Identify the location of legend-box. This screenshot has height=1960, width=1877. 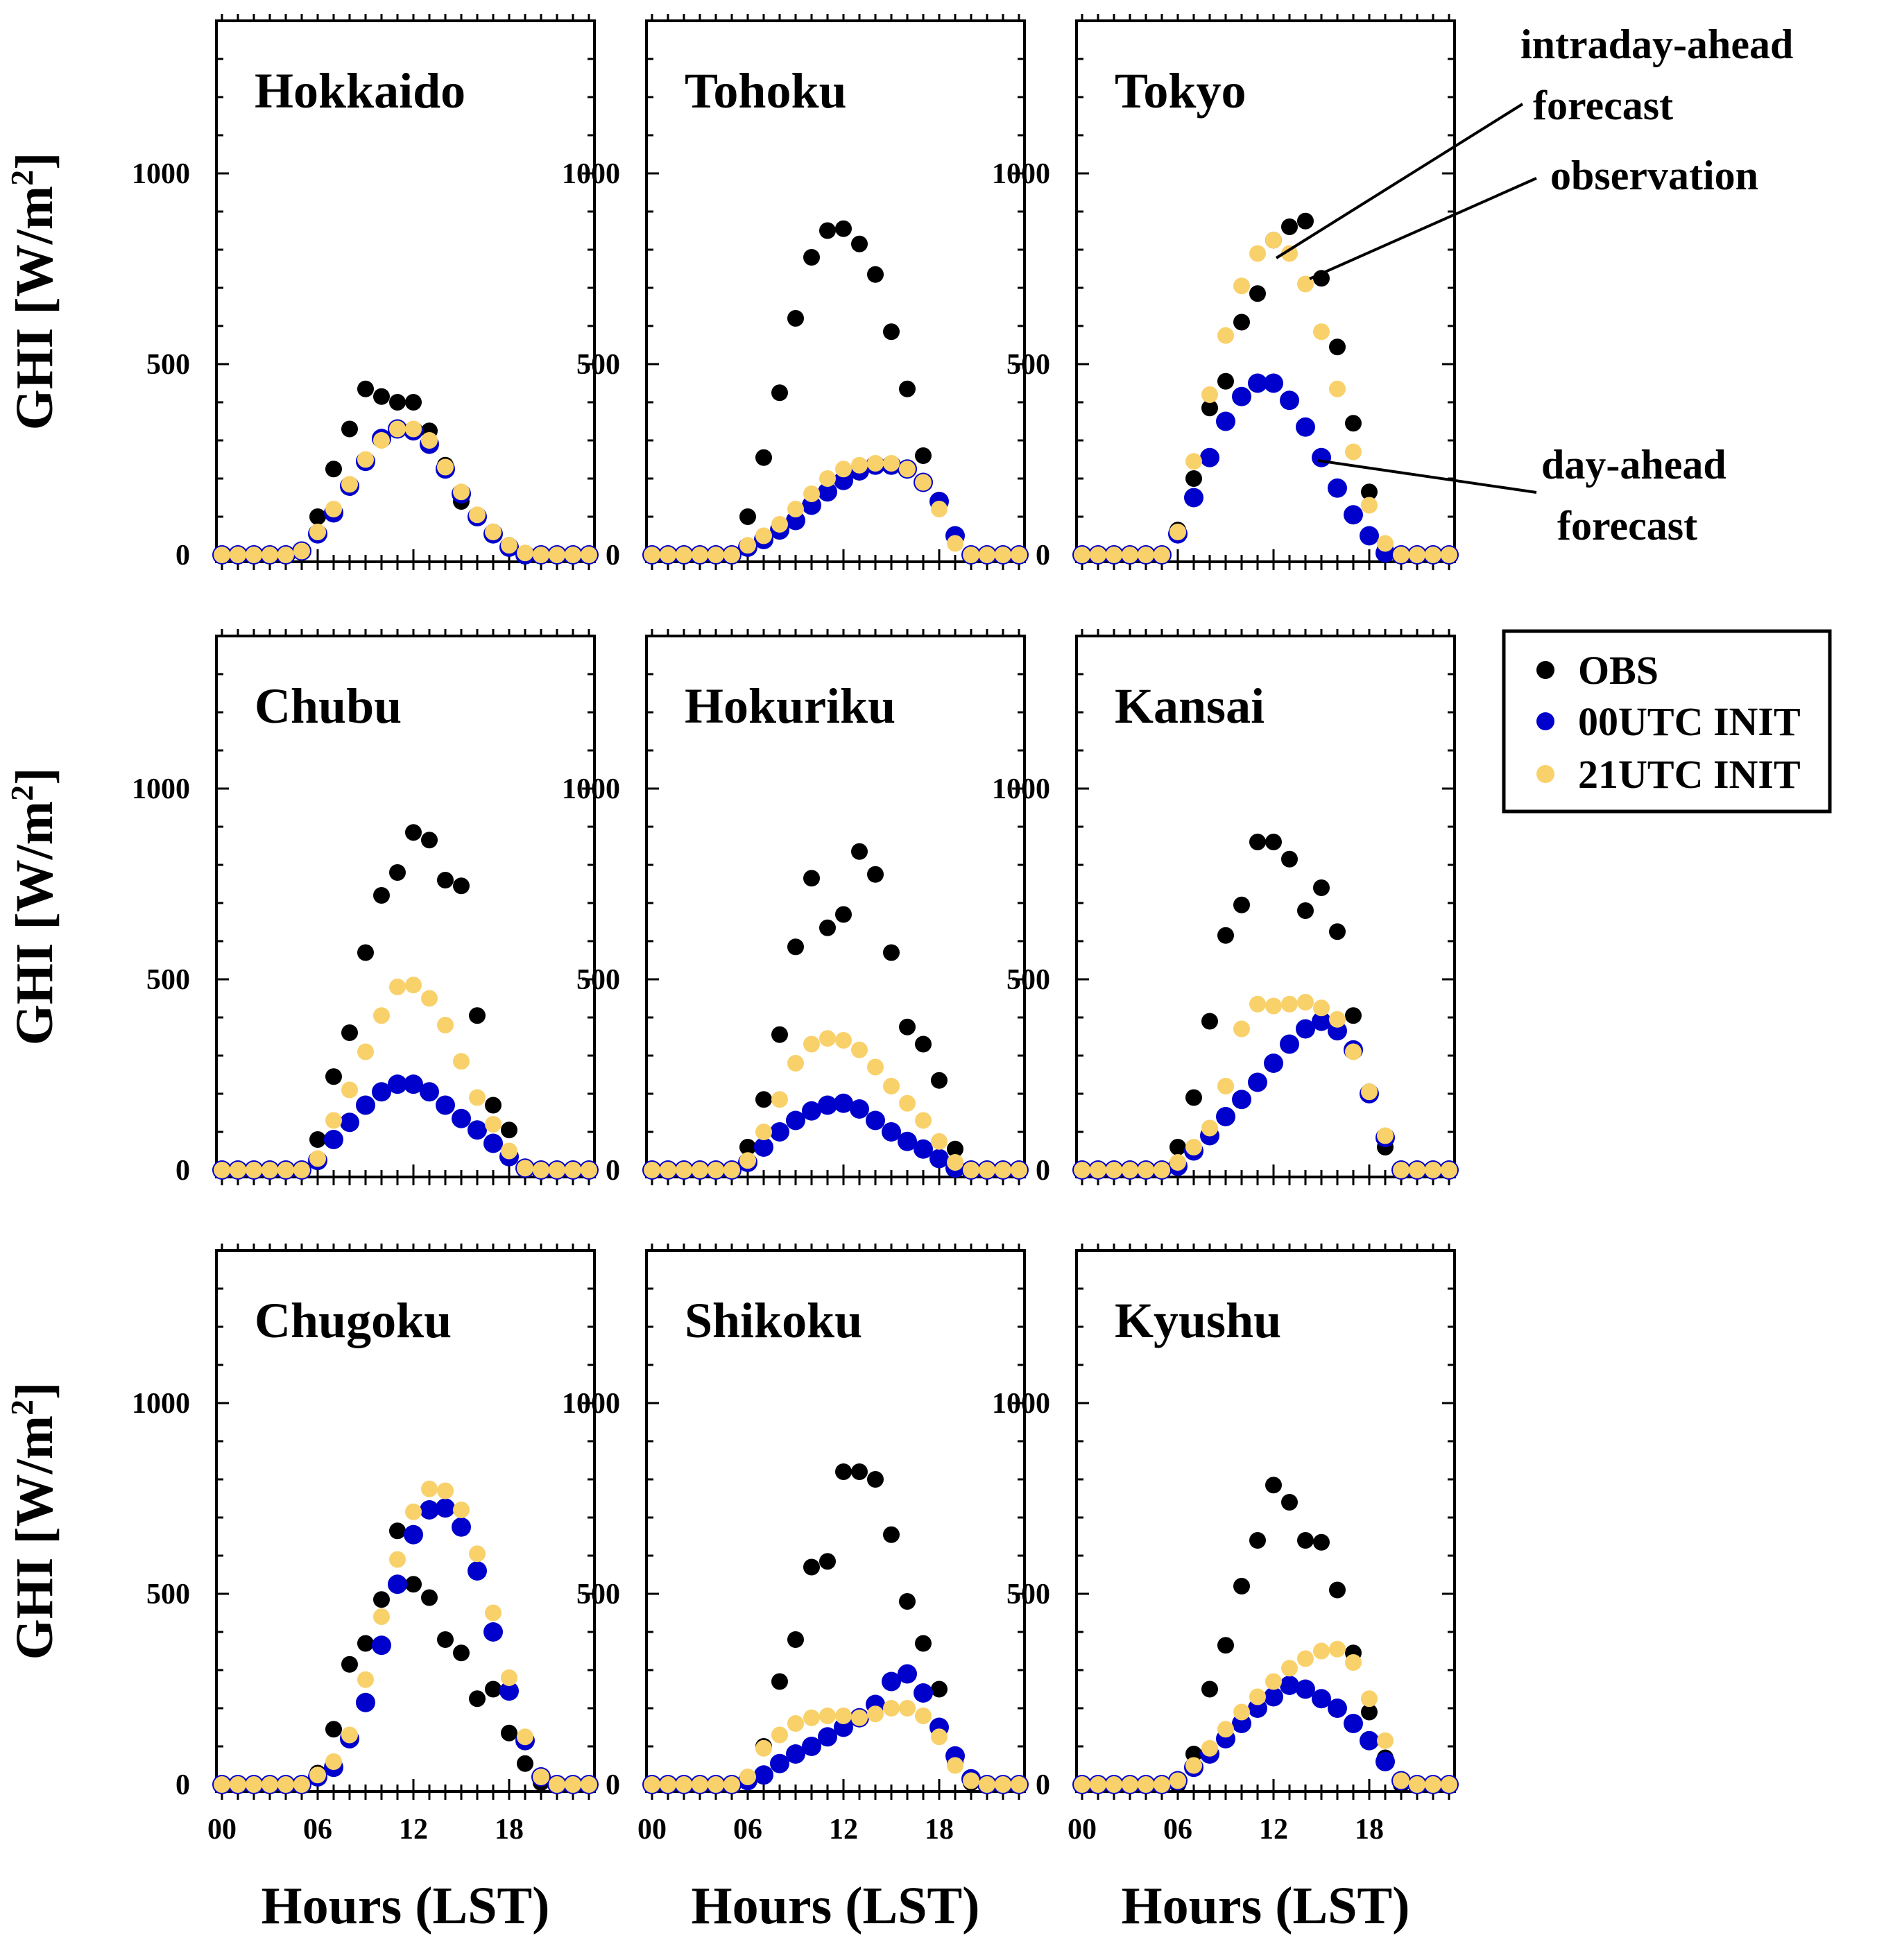
(1667, 721).